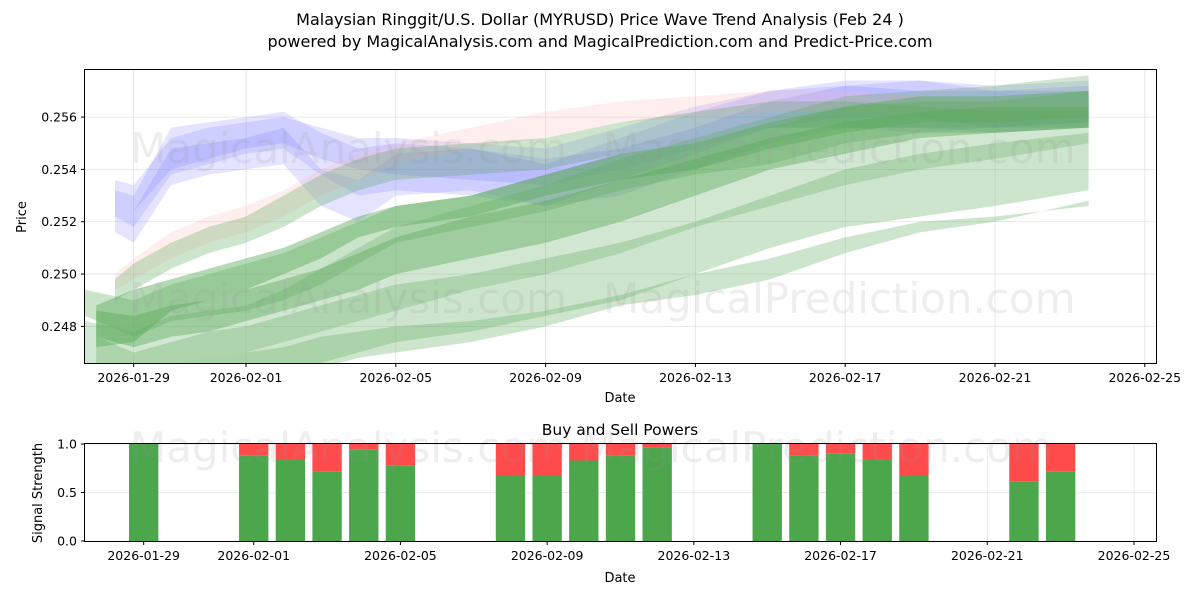  I want to click on price-y-tick-label: 0.254, so click(59, 169).